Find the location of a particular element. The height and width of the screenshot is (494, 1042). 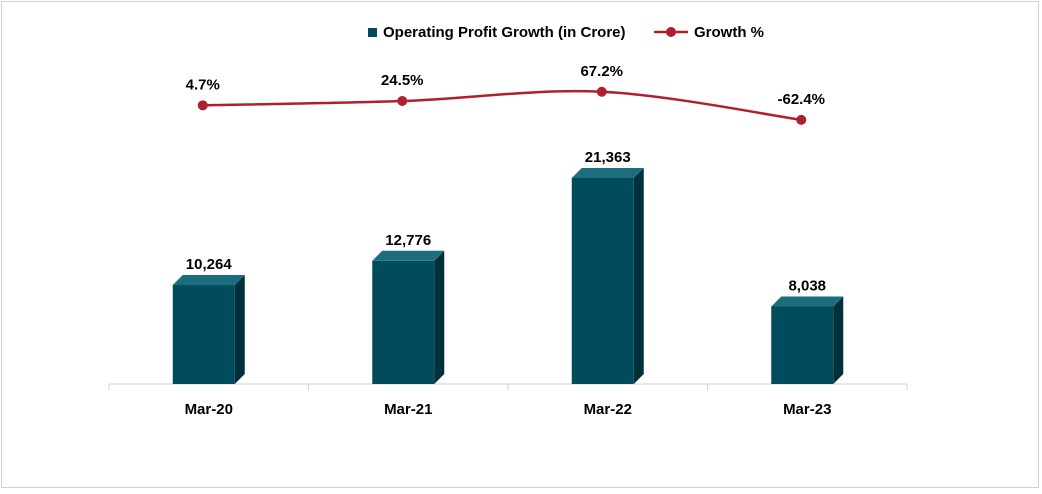

legend-line-marker is located at coordinates (671, 32).